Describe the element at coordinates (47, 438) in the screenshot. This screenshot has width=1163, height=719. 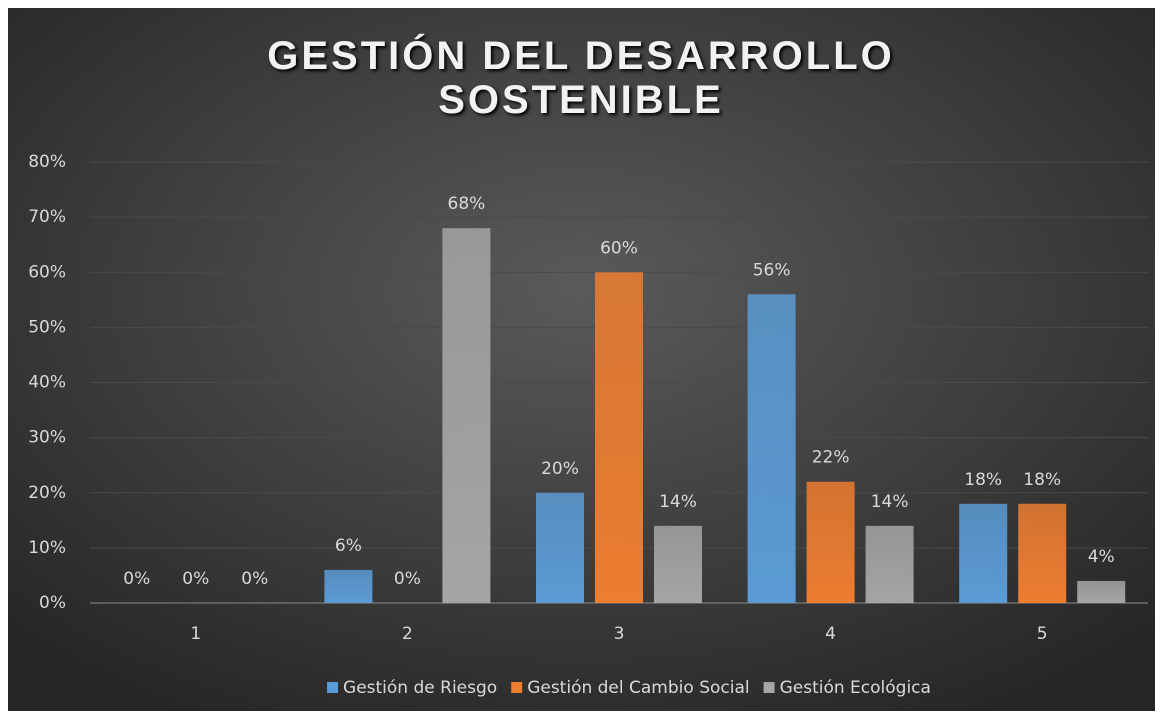
I see `y-tick-label: 30%` at that location.